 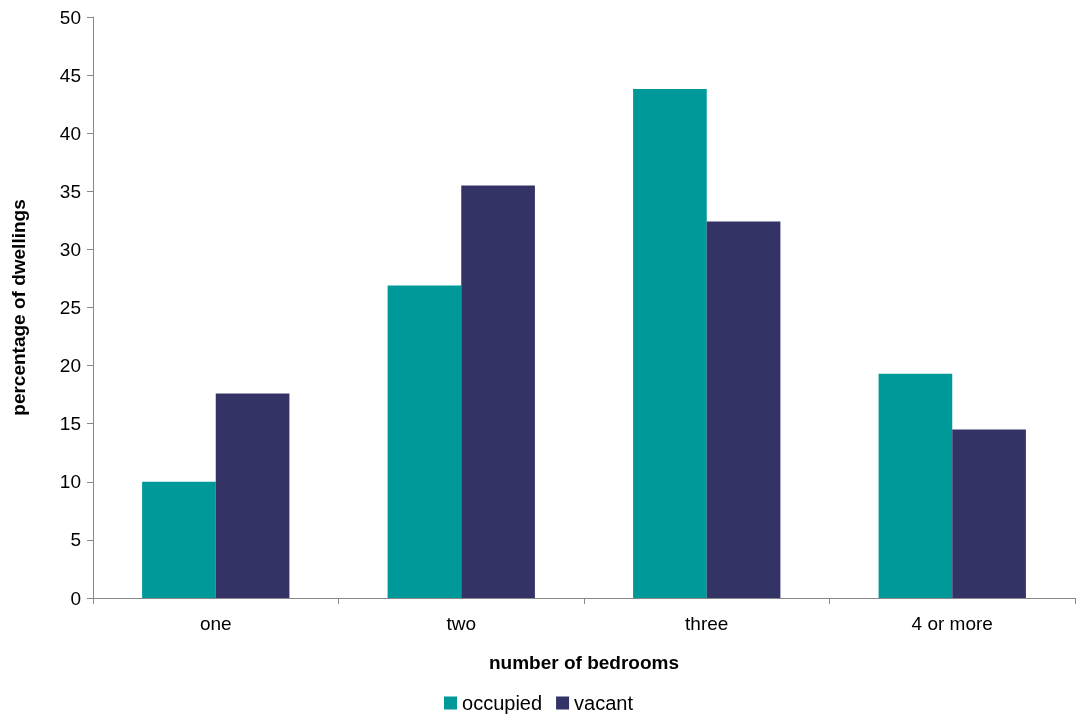 I want to click on y-tick-label: 45, so click(x=70, y=75).